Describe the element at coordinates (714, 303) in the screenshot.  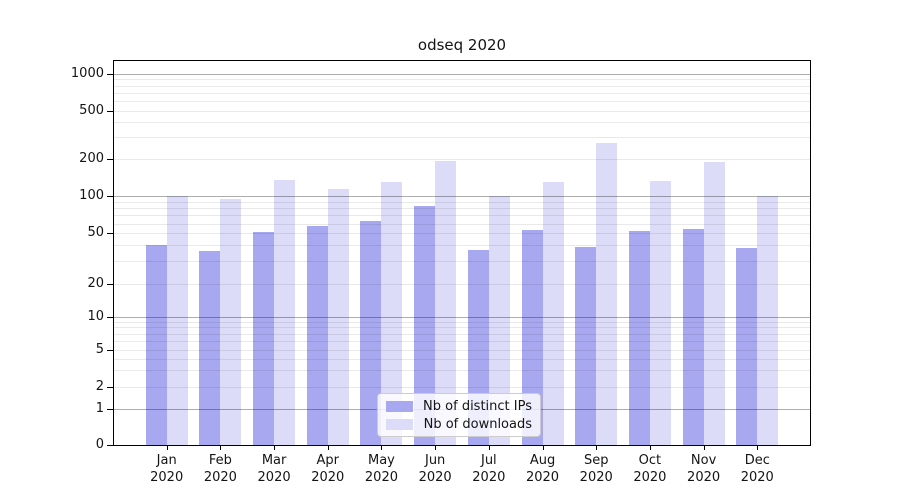
I see `bar-downloads-nov` at that location.